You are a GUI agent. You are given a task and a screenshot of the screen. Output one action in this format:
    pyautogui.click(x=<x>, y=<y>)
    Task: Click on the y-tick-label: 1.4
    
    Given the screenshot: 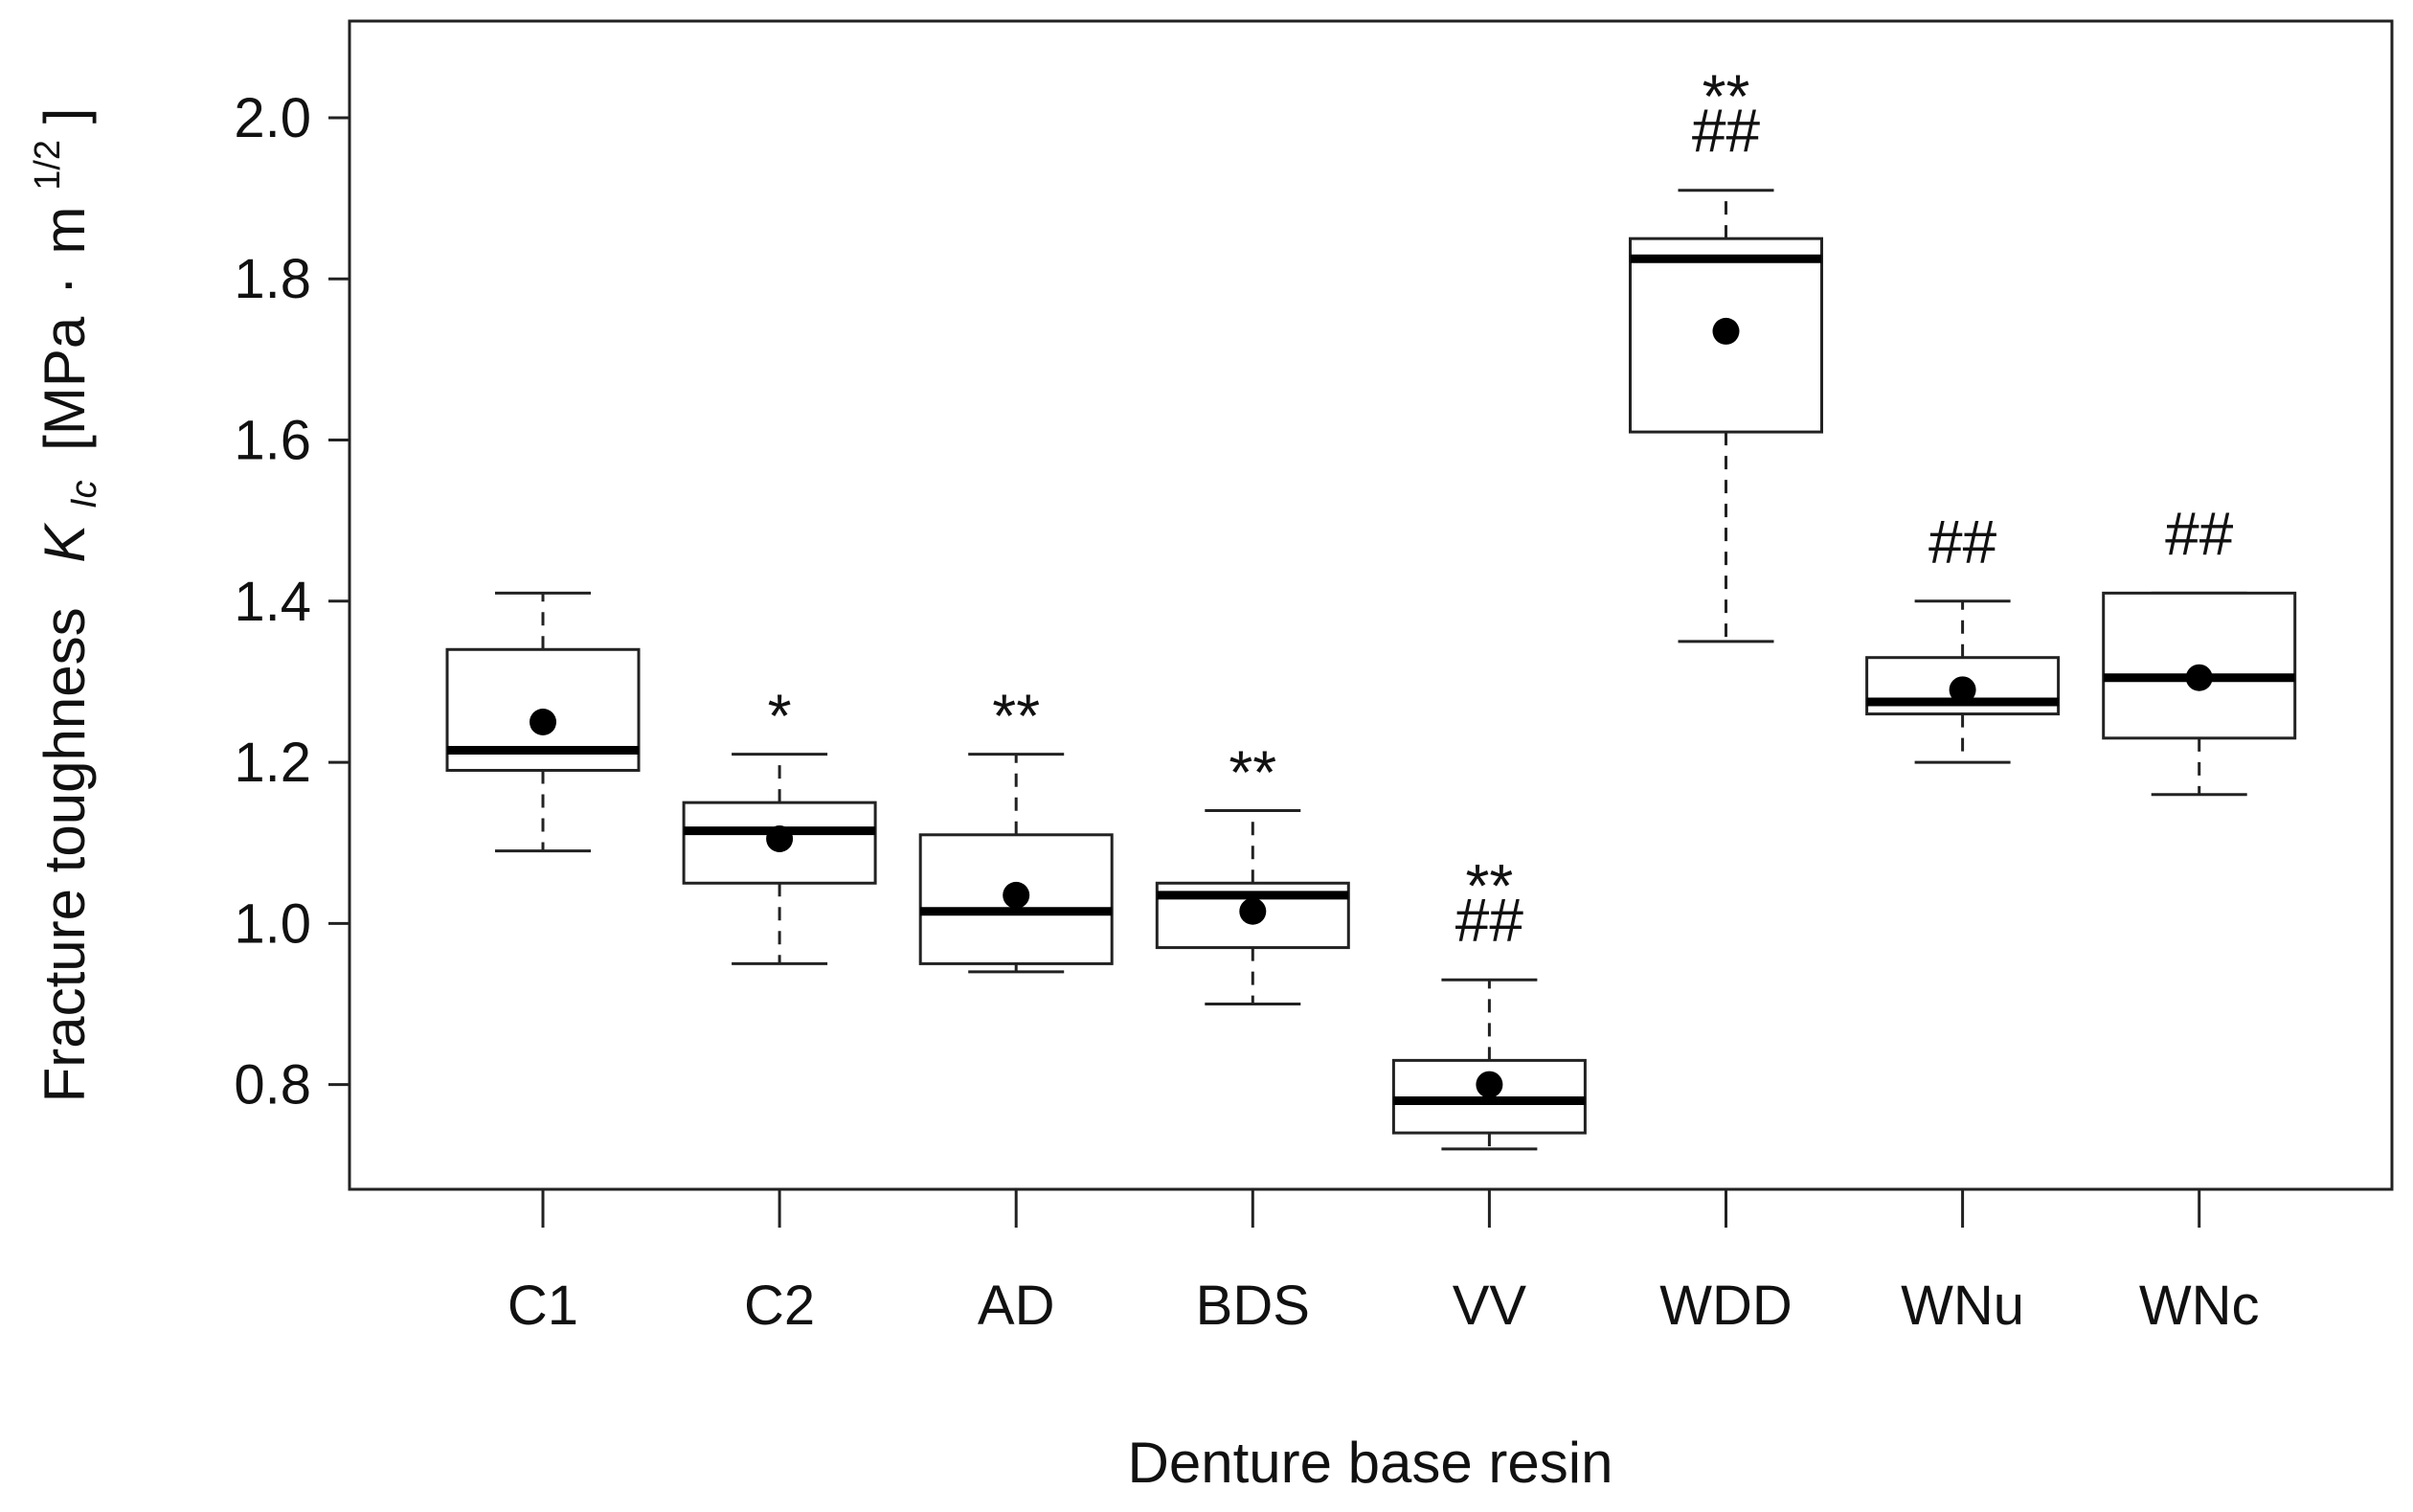 What is the action you would take?
    pyautogui.click(x=272, y=602)
    